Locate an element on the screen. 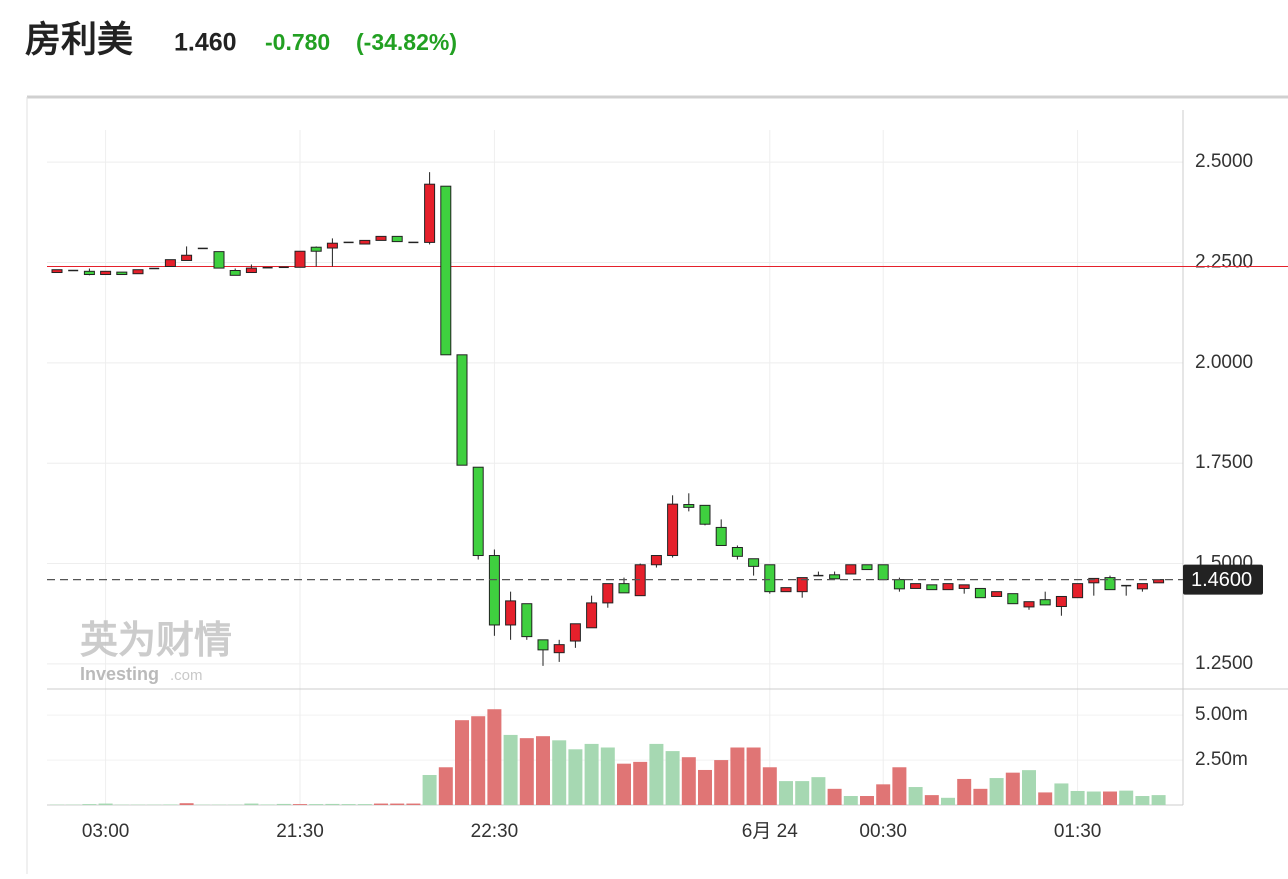 Image resolution: width=1288 pixels, height=879 pixels. x-tick-label: 03:00 is located at coordinates (106, 831).